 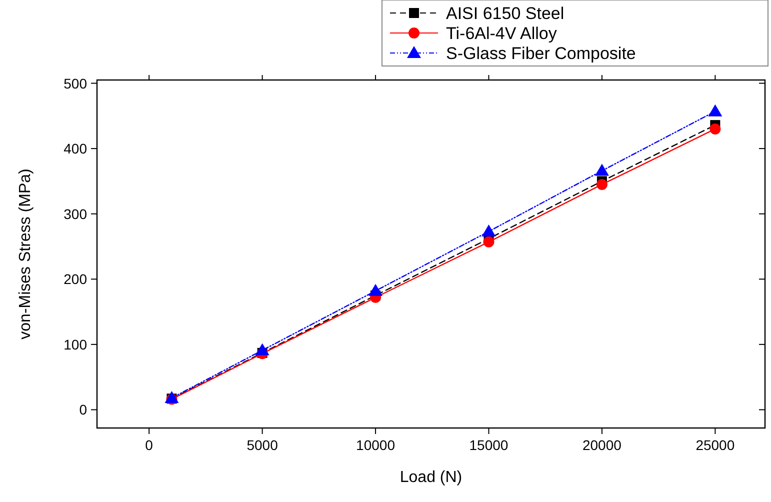 What do you see at coordinates (149, 445) in the screenshot?
I see `x-tick-label: 0` at bounding box center [149, 445].